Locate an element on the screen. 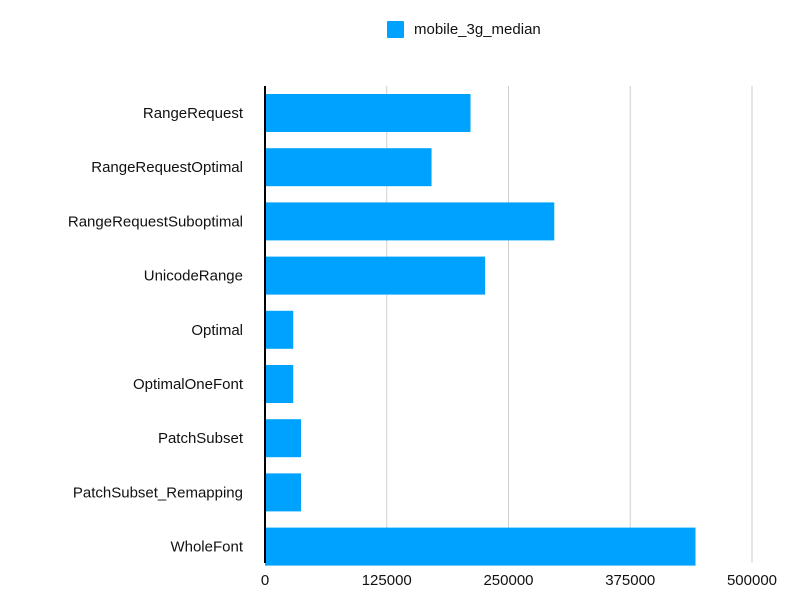 The image size is (786, 592). bar-optimal is located at coordinates (279, 329).